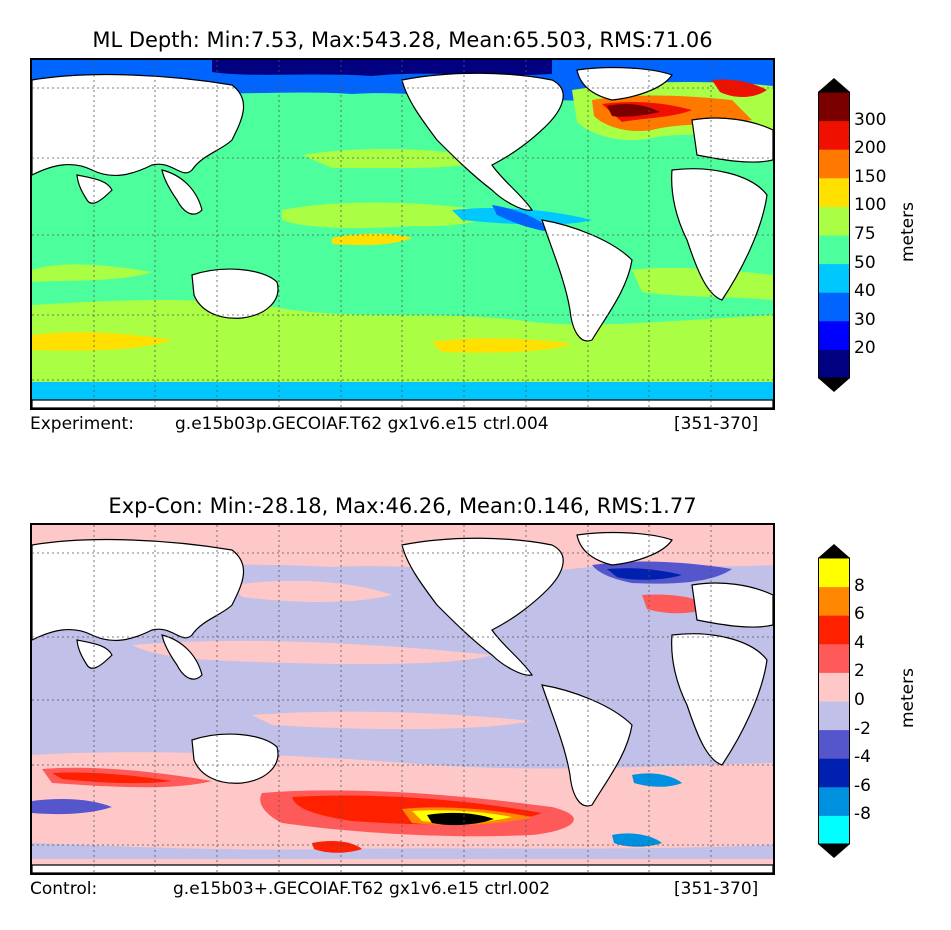  Describe the element at coordinates (859, 700) in the screenshot. I see `colorbar-tick-label: 0` at that location.